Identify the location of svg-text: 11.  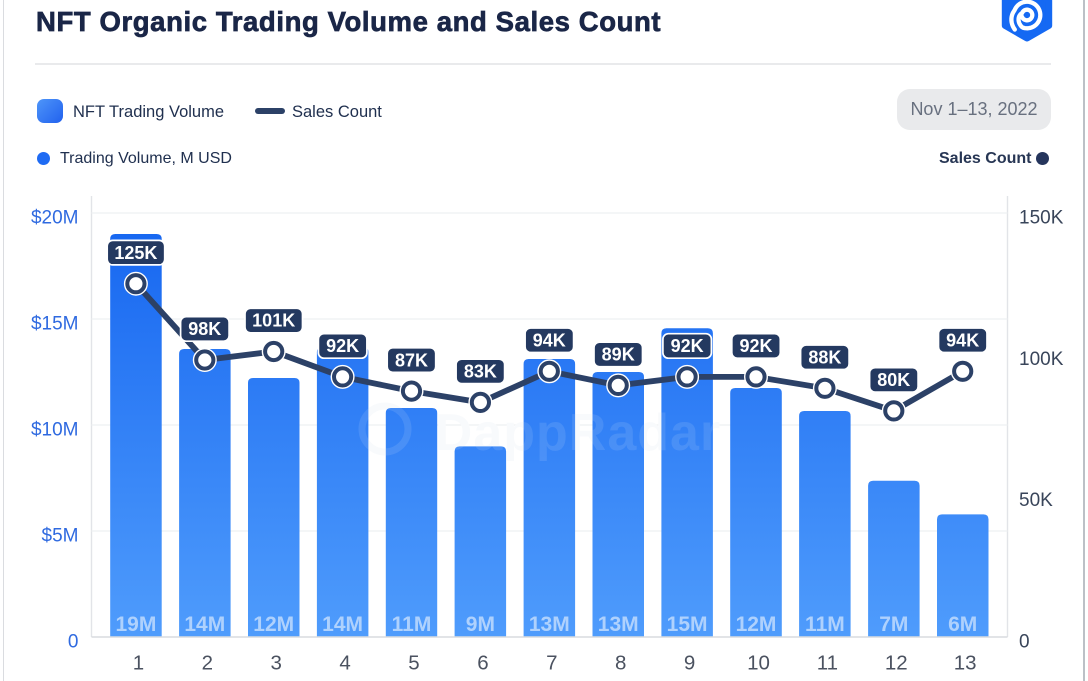
(827, 662).